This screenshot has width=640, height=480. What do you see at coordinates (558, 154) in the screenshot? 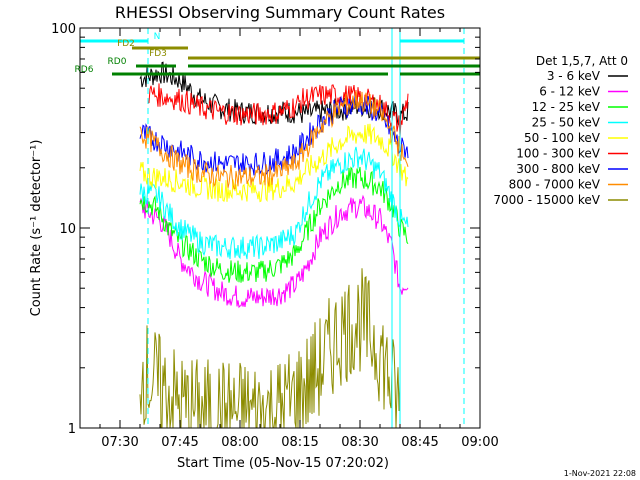
I see `legend-label-6: 100 - 300 keV` at bounding box center [558, 154].